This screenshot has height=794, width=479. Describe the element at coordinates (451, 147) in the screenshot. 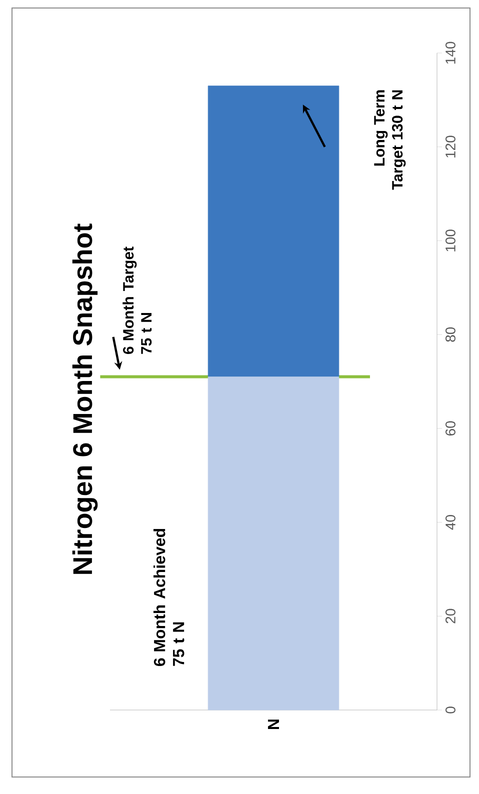

I see `y-tick-label: 120` at that location.